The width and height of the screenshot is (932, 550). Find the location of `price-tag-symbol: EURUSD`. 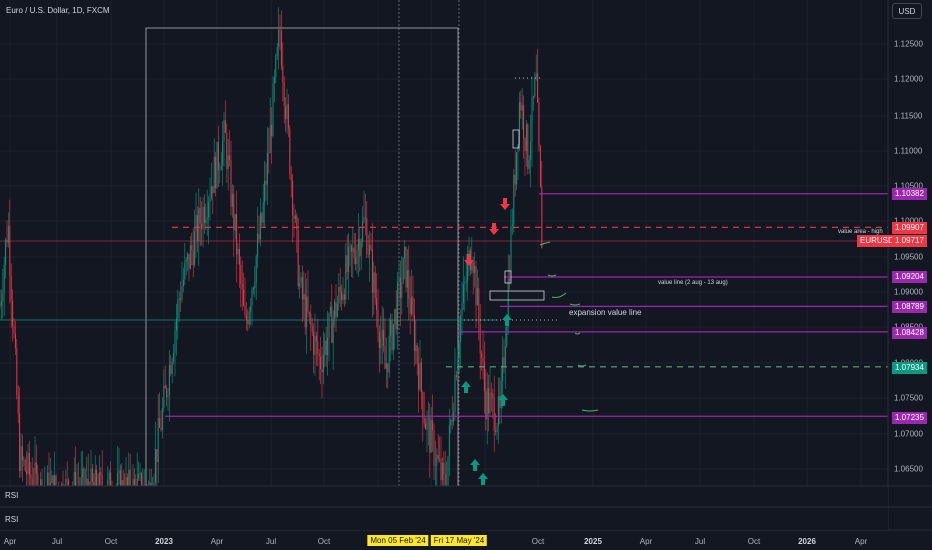

price-tag-symbol: EURUSD is located at coordinates (877, 241).